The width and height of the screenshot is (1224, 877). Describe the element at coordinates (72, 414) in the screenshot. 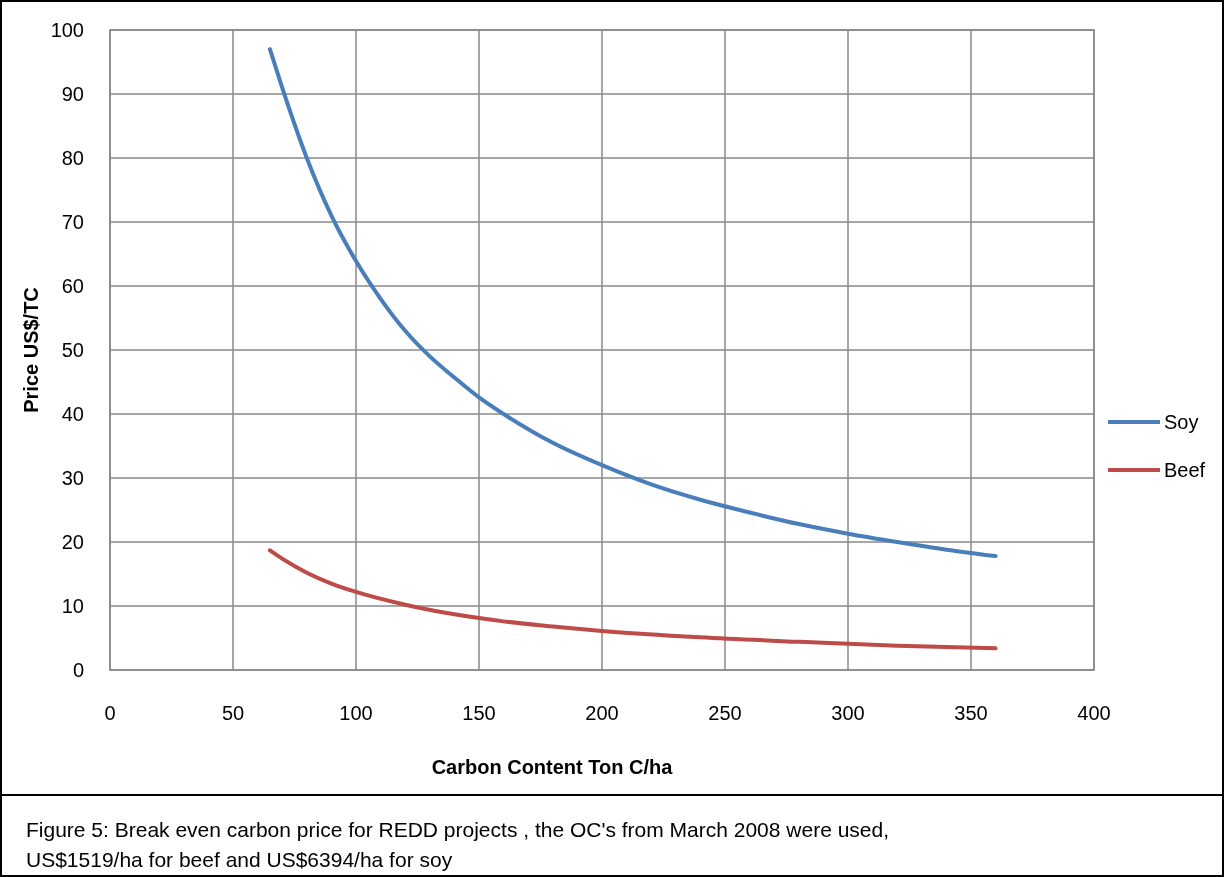

I see `y-tick-label: 40` at that location.